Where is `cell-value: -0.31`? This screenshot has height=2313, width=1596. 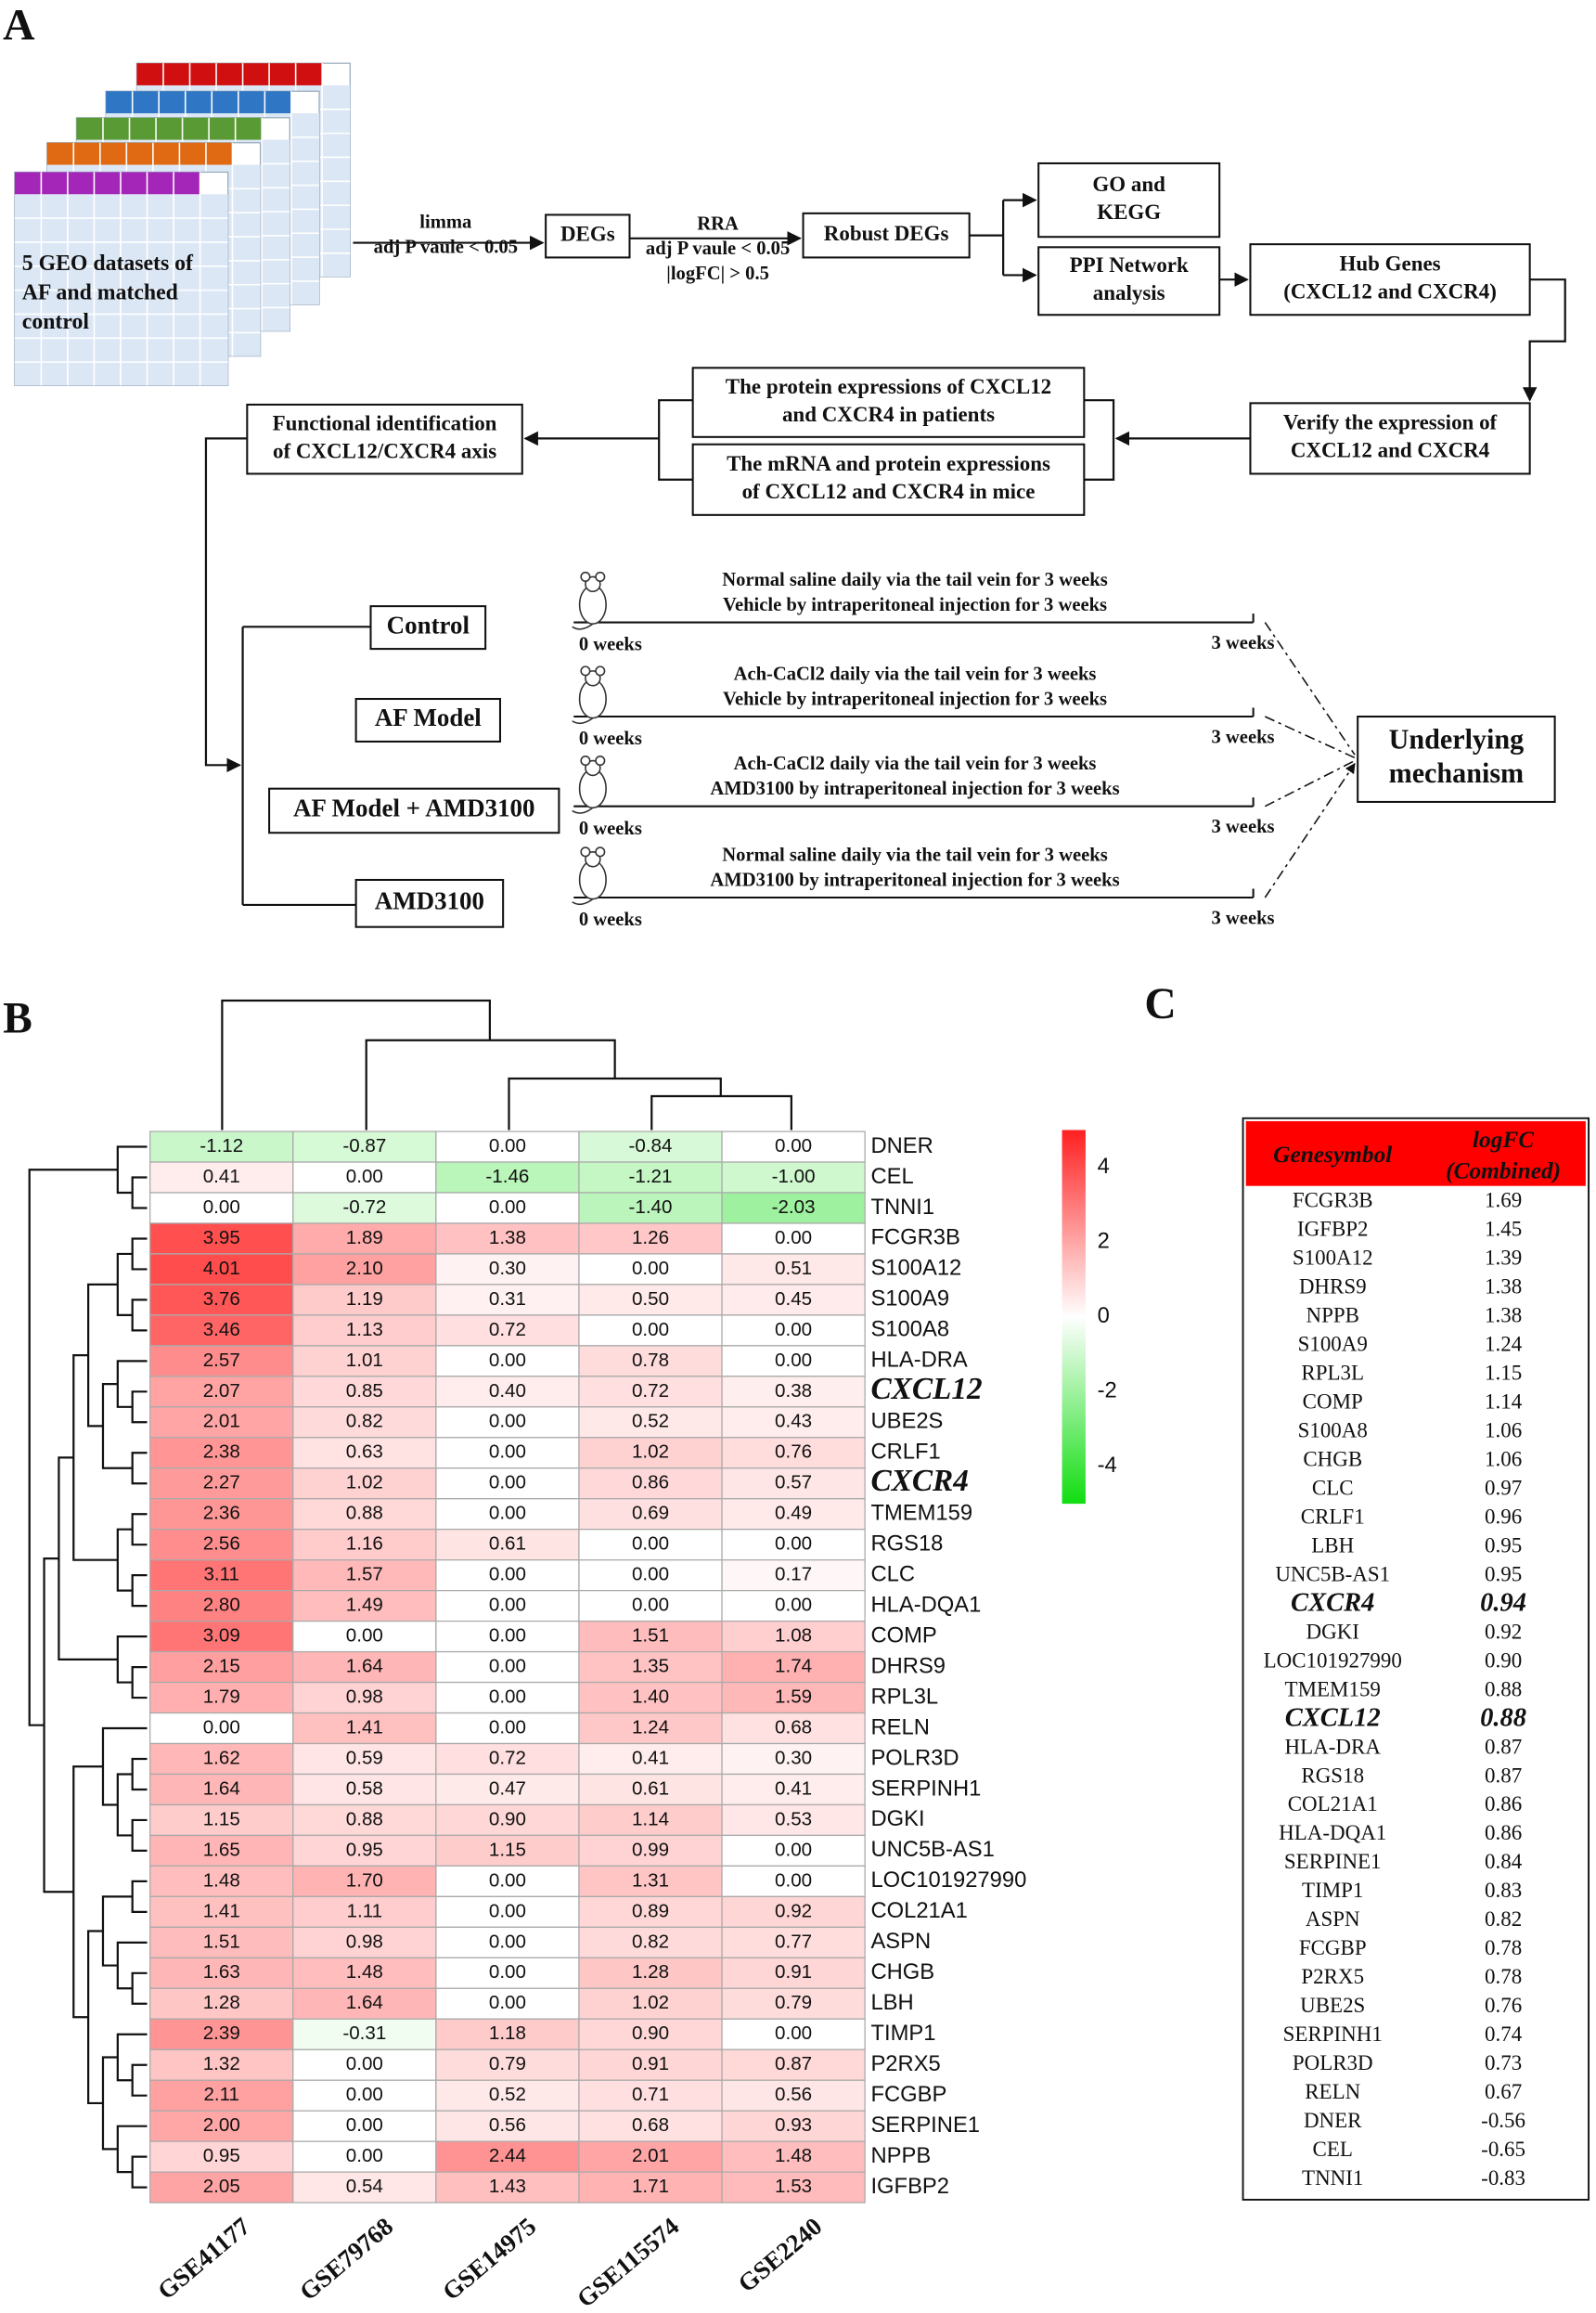 cell-value: -0.31 is located at coordinates (364, 2033).